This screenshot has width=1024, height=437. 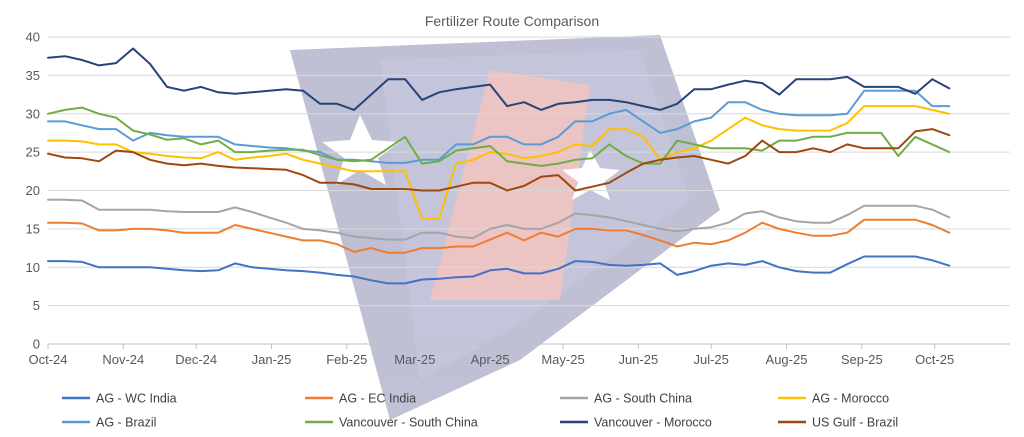 What do you see at coordinates (126, 423) in the screenshot?
I see `legend-label: AG - Brazil` at bounding box center [126, 423].